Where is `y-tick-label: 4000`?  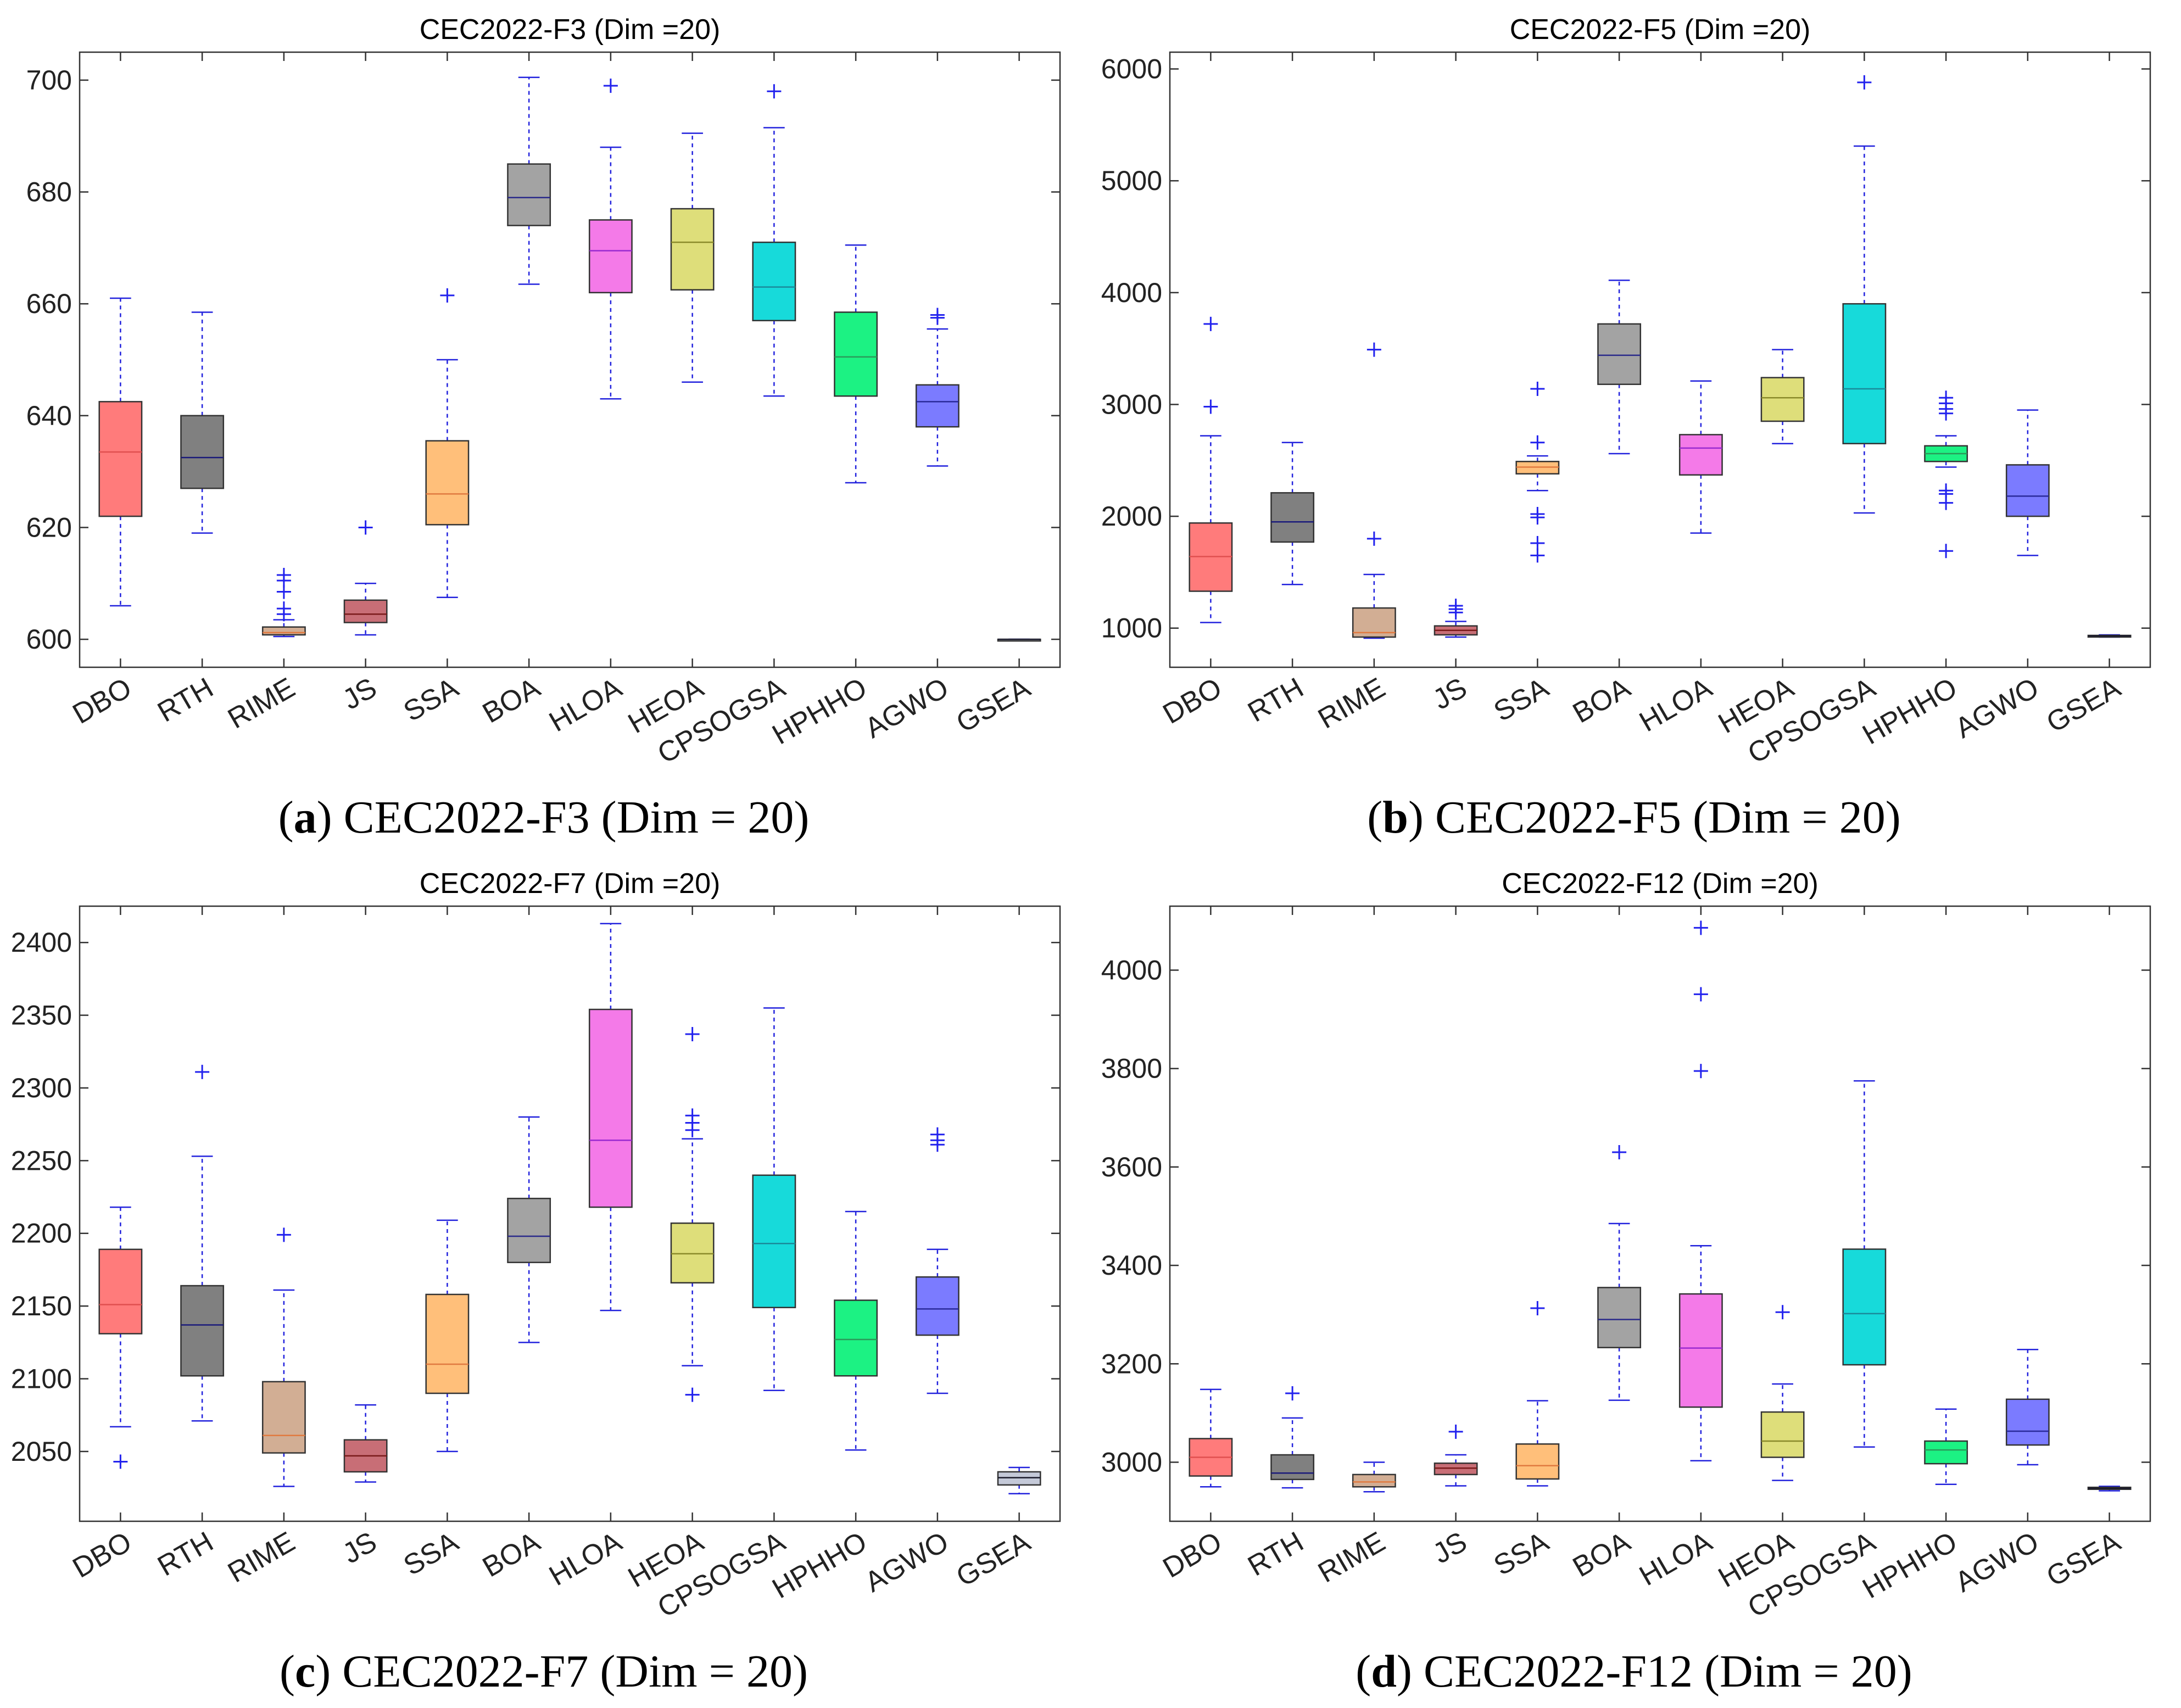 y-tick-label: 4000 is located at coordinates (1131, 970).